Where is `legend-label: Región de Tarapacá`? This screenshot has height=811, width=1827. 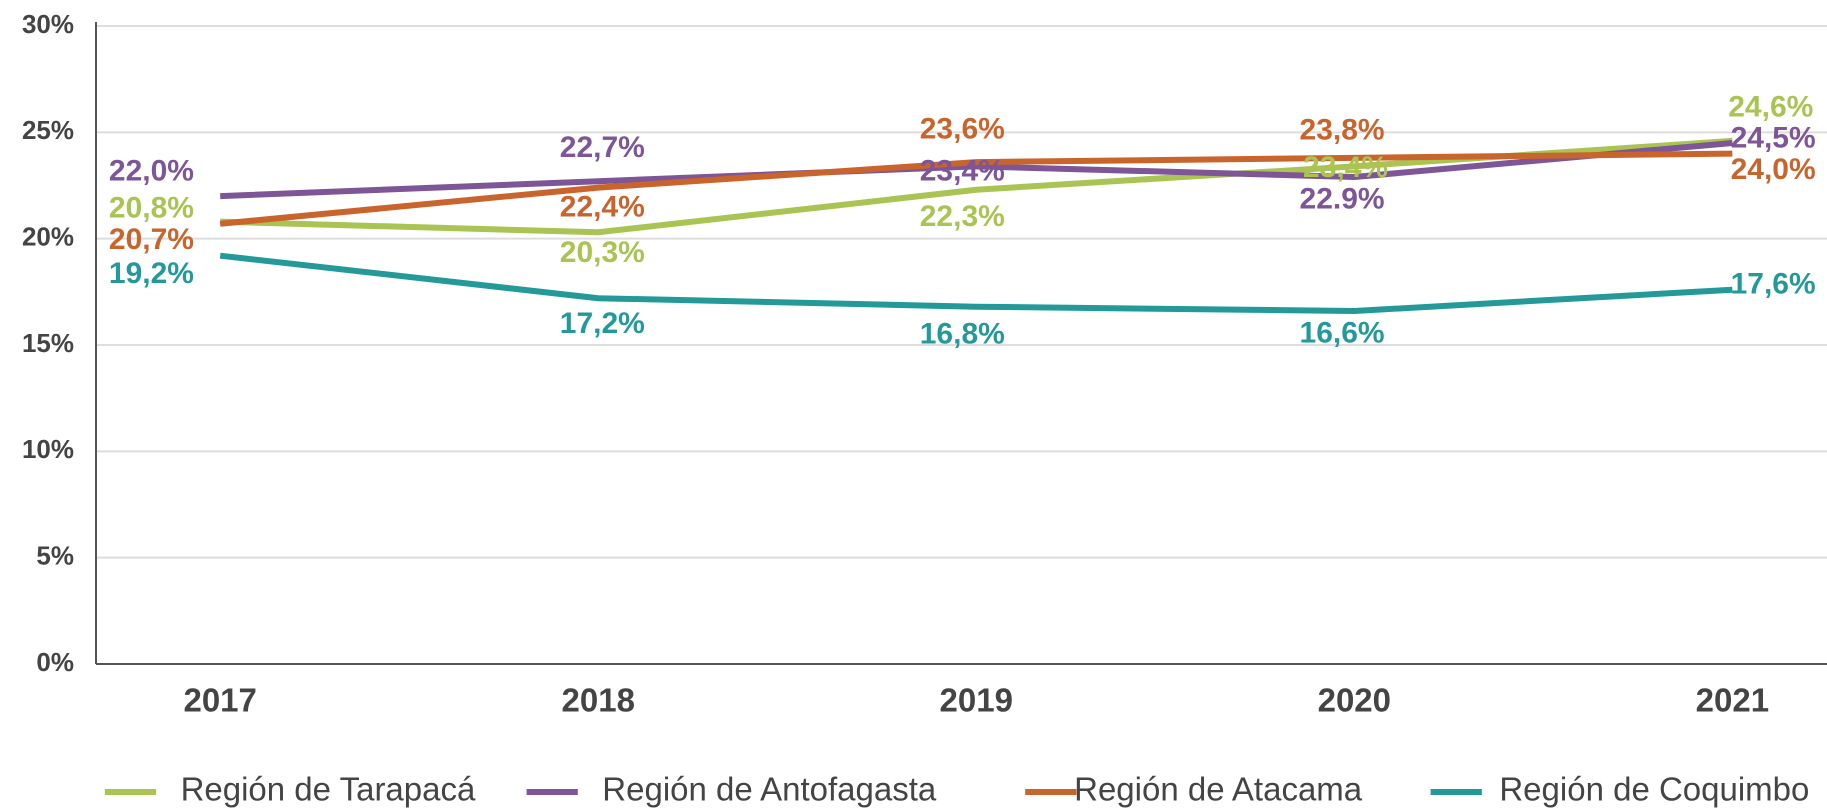 legend-label: Región de Tarapacá is located at coordinates (328, 789).